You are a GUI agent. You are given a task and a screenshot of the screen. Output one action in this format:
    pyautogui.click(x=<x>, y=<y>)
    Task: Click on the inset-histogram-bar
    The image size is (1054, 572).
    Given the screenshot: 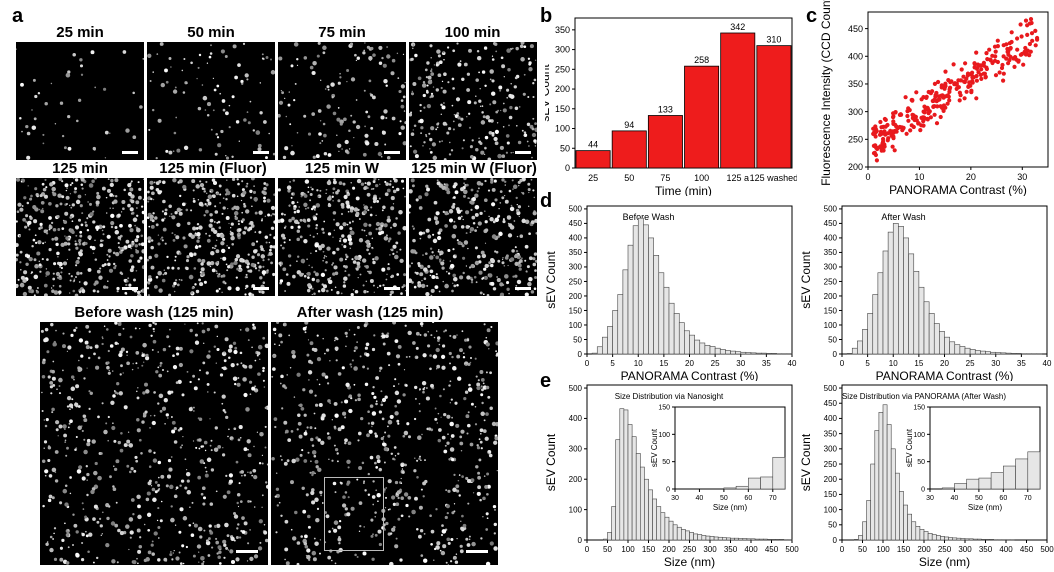 What is the action you would take?
    pyautogui.click(x=767, y=483)
    